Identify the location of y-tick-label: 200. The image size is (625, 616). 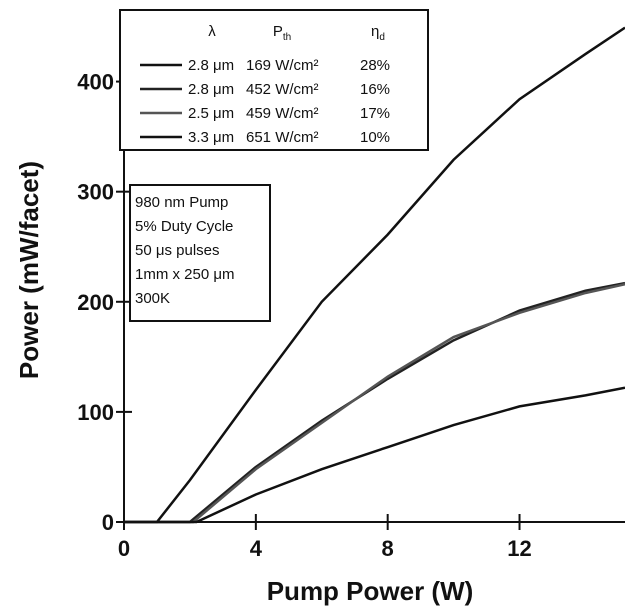
(95, 302).